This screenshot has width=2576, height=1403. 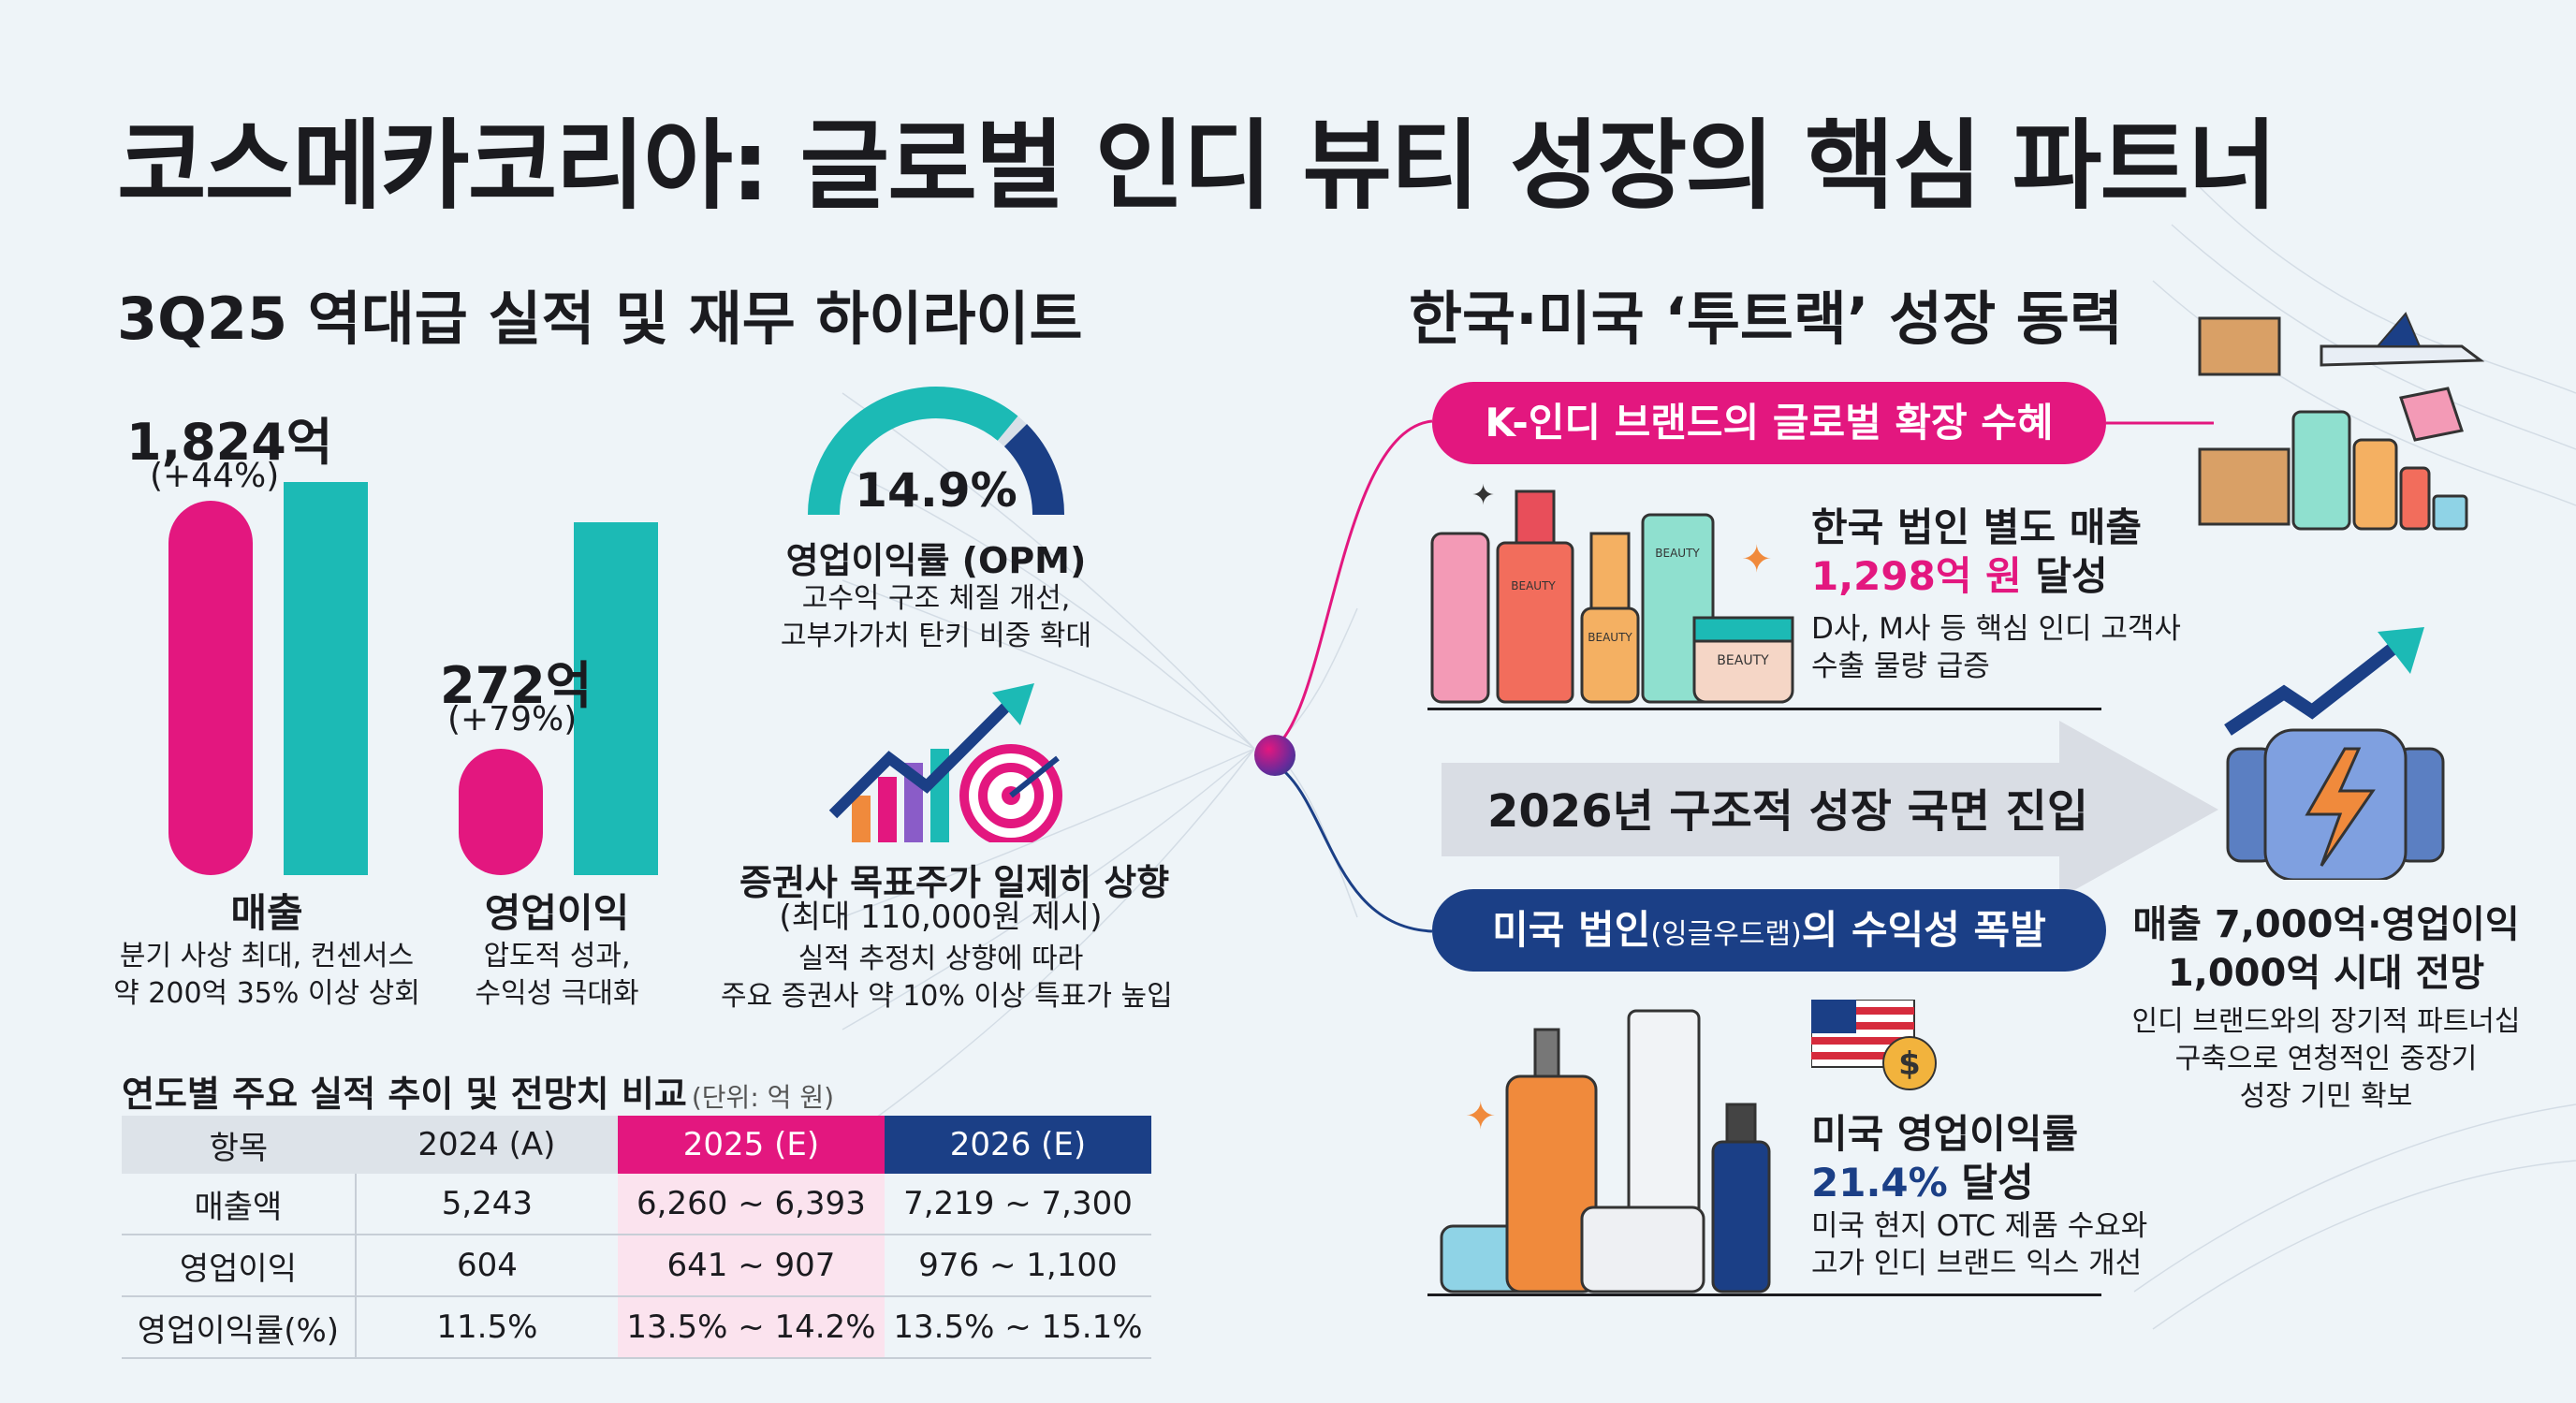 I want to click on bar-chart, so click(x=413, y=678).